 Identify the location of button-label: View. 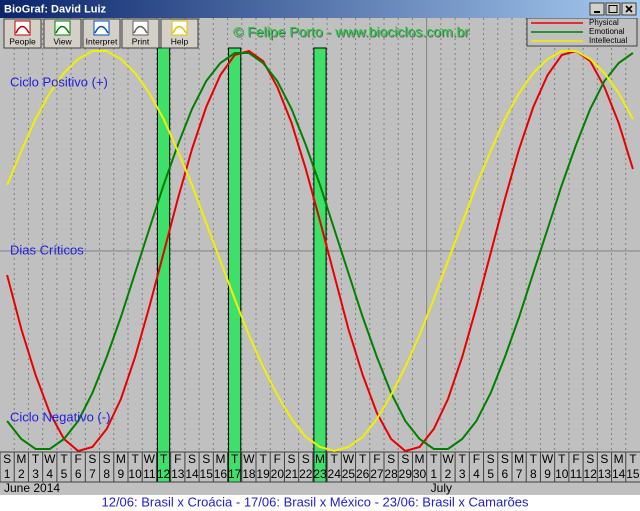
(62, 41).